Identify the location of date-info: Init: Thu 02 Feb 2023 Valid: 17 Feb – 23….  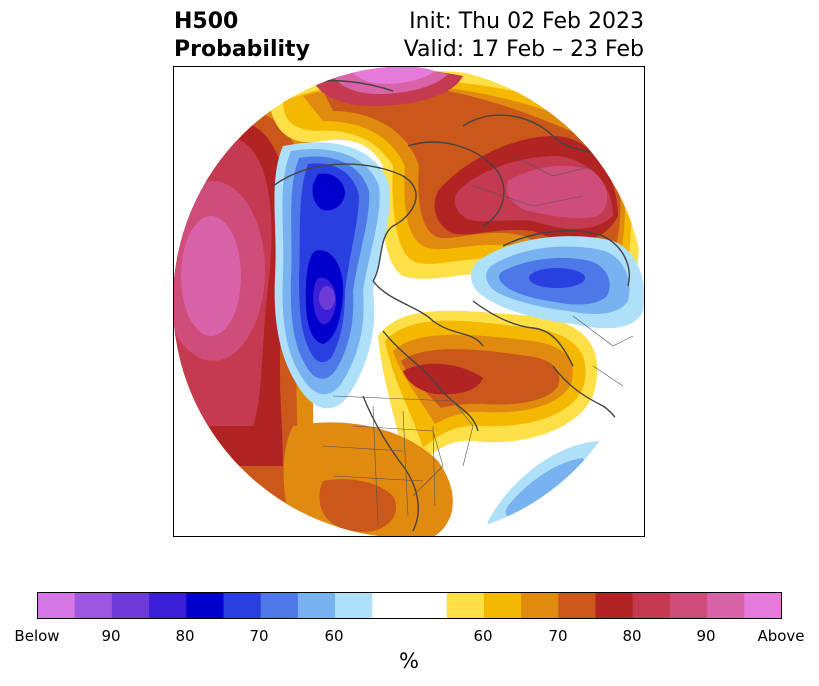
(524, 36).